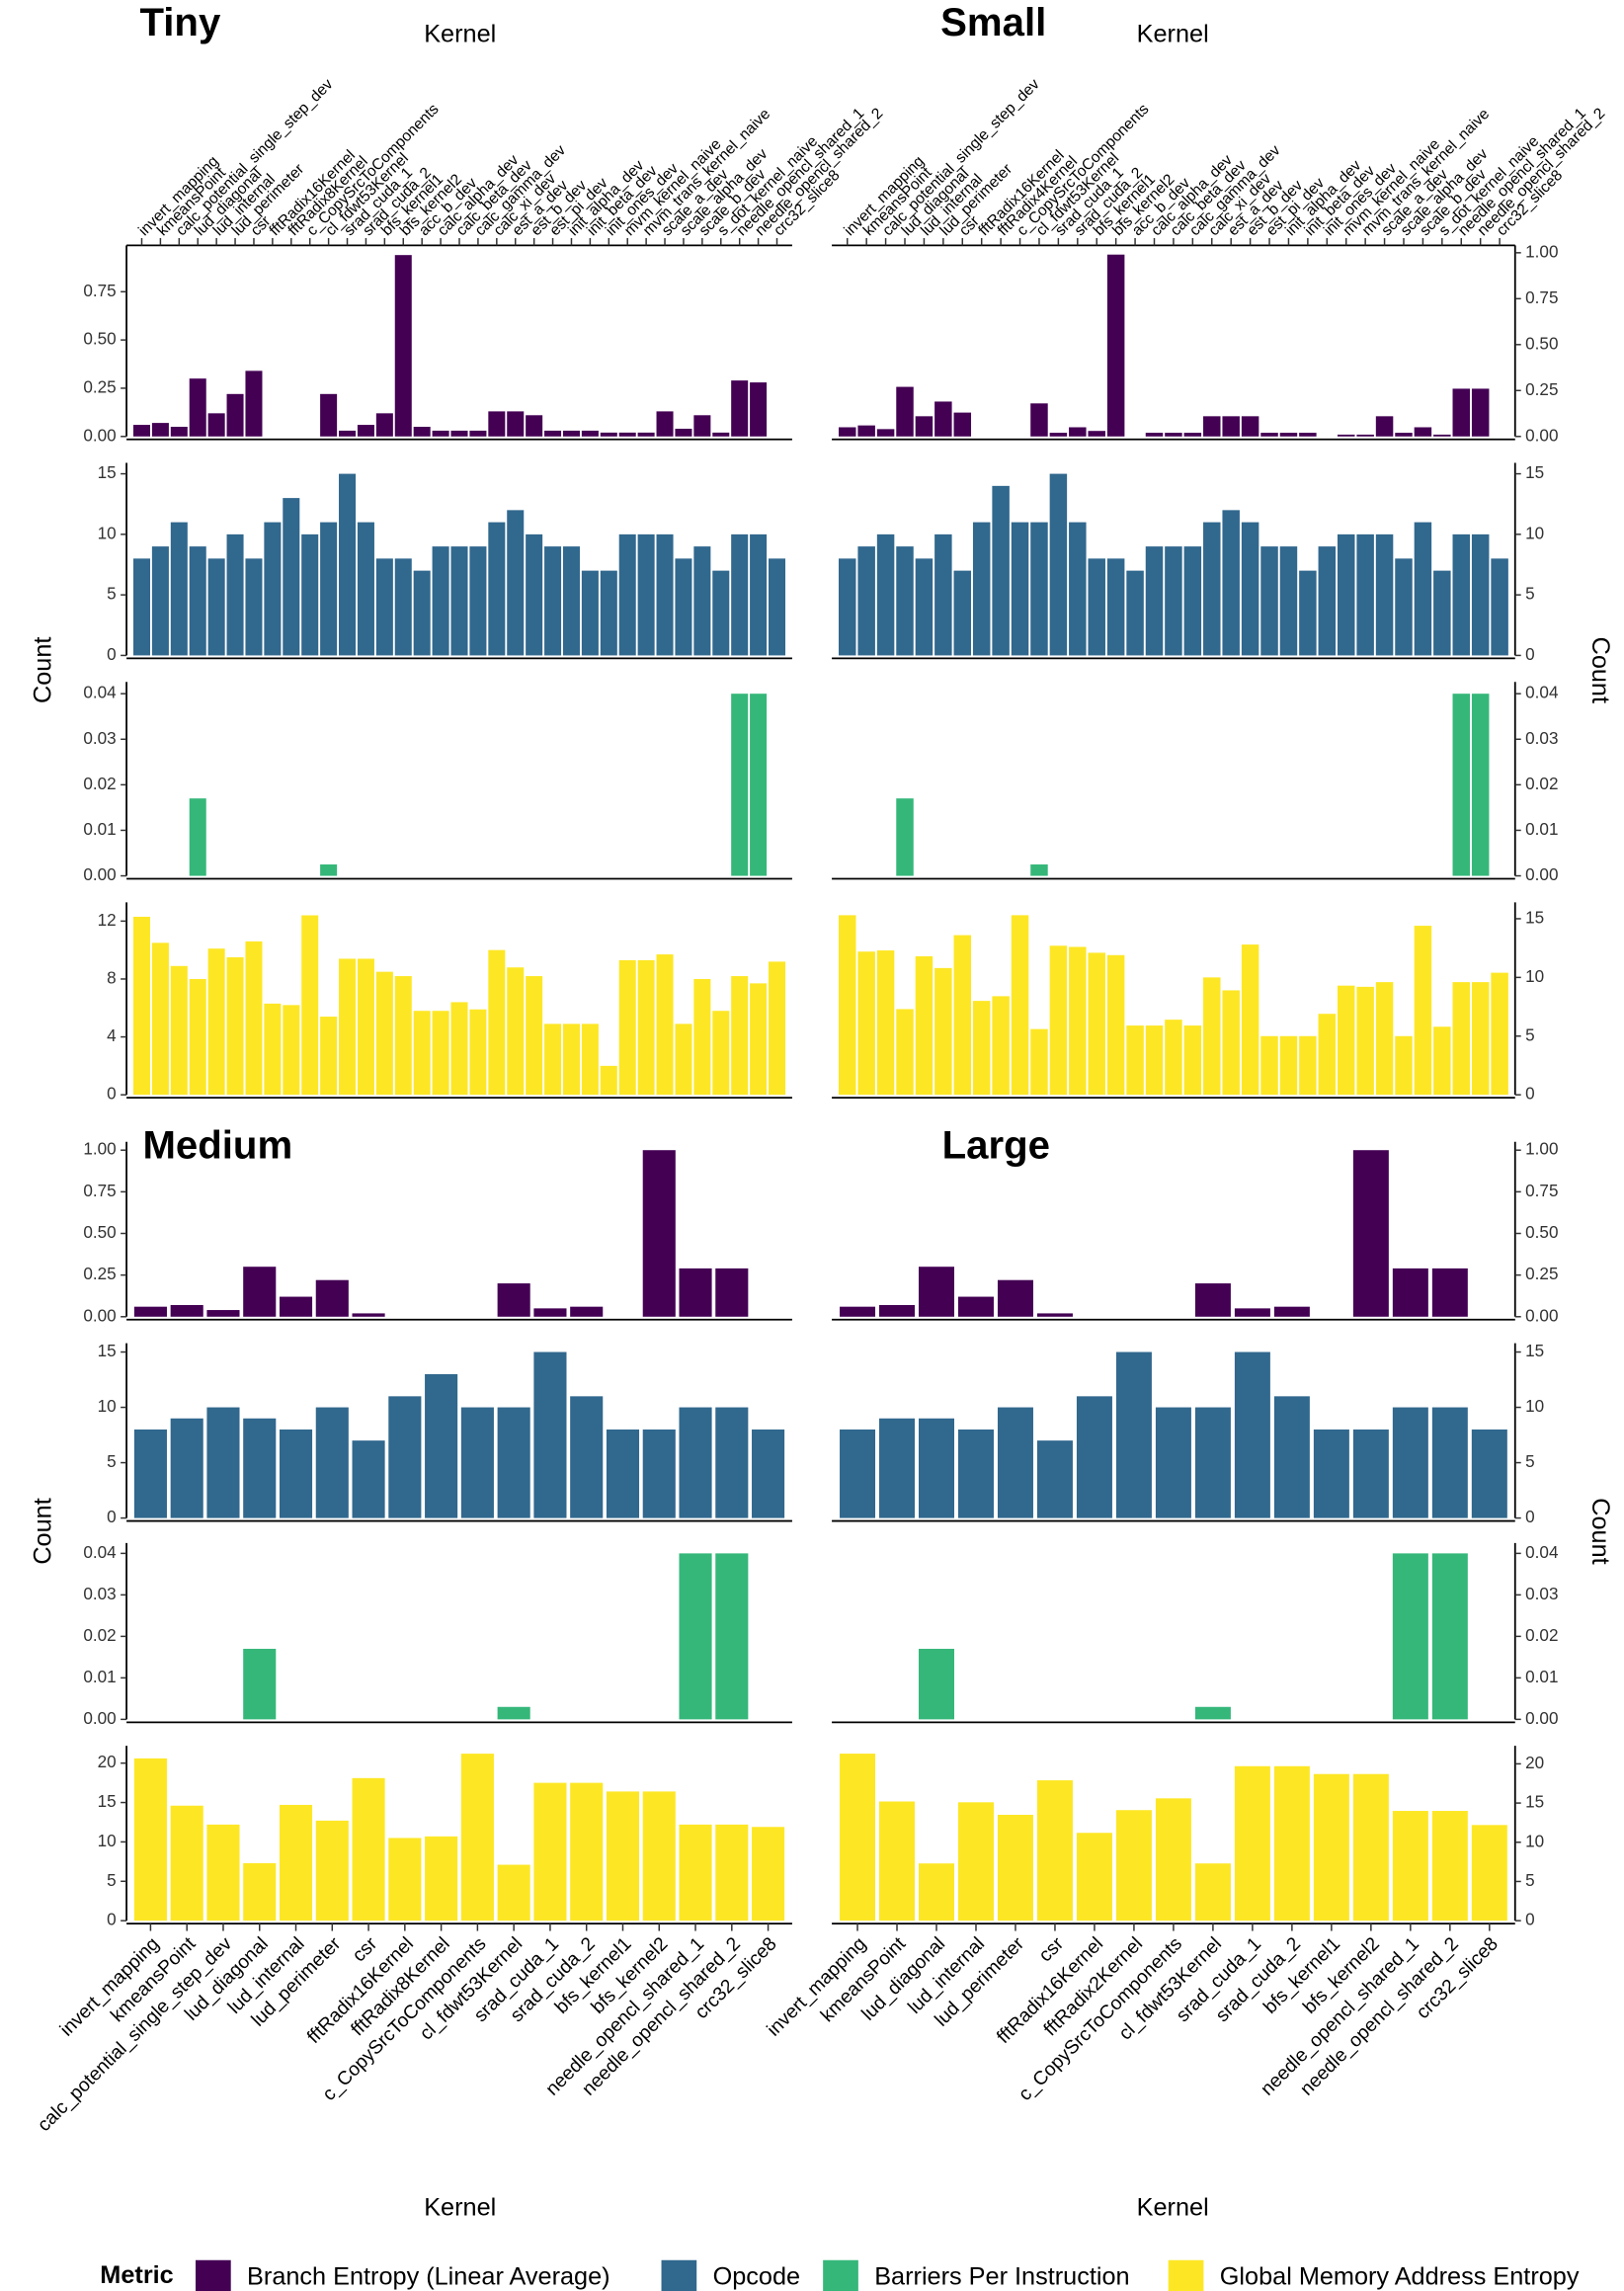 The height and width of the screenshot is (2291, 1624). Describe the element at coordinates (757, 2276) in the screenshot. I see `legend-label: Opcode` at that location.